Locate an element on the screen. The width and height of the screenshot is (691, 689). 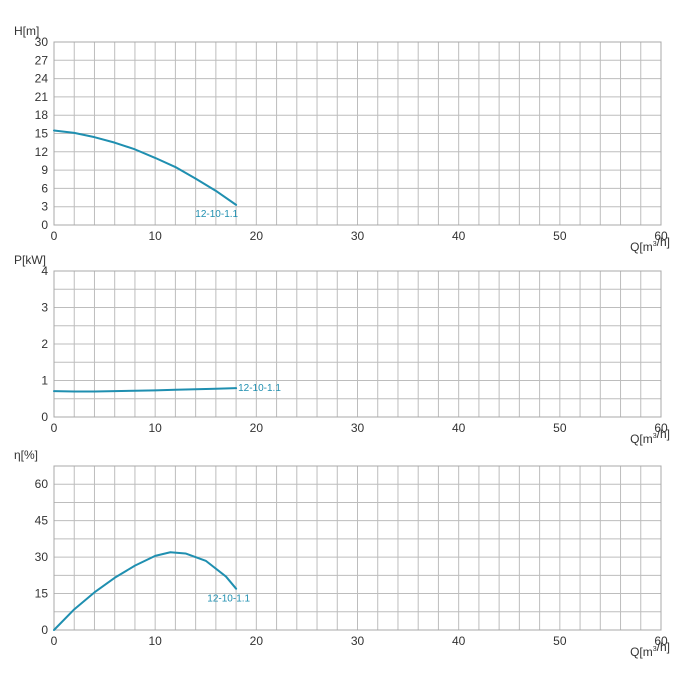
y-tick-label: 24 is located at coordinates (42, 79).